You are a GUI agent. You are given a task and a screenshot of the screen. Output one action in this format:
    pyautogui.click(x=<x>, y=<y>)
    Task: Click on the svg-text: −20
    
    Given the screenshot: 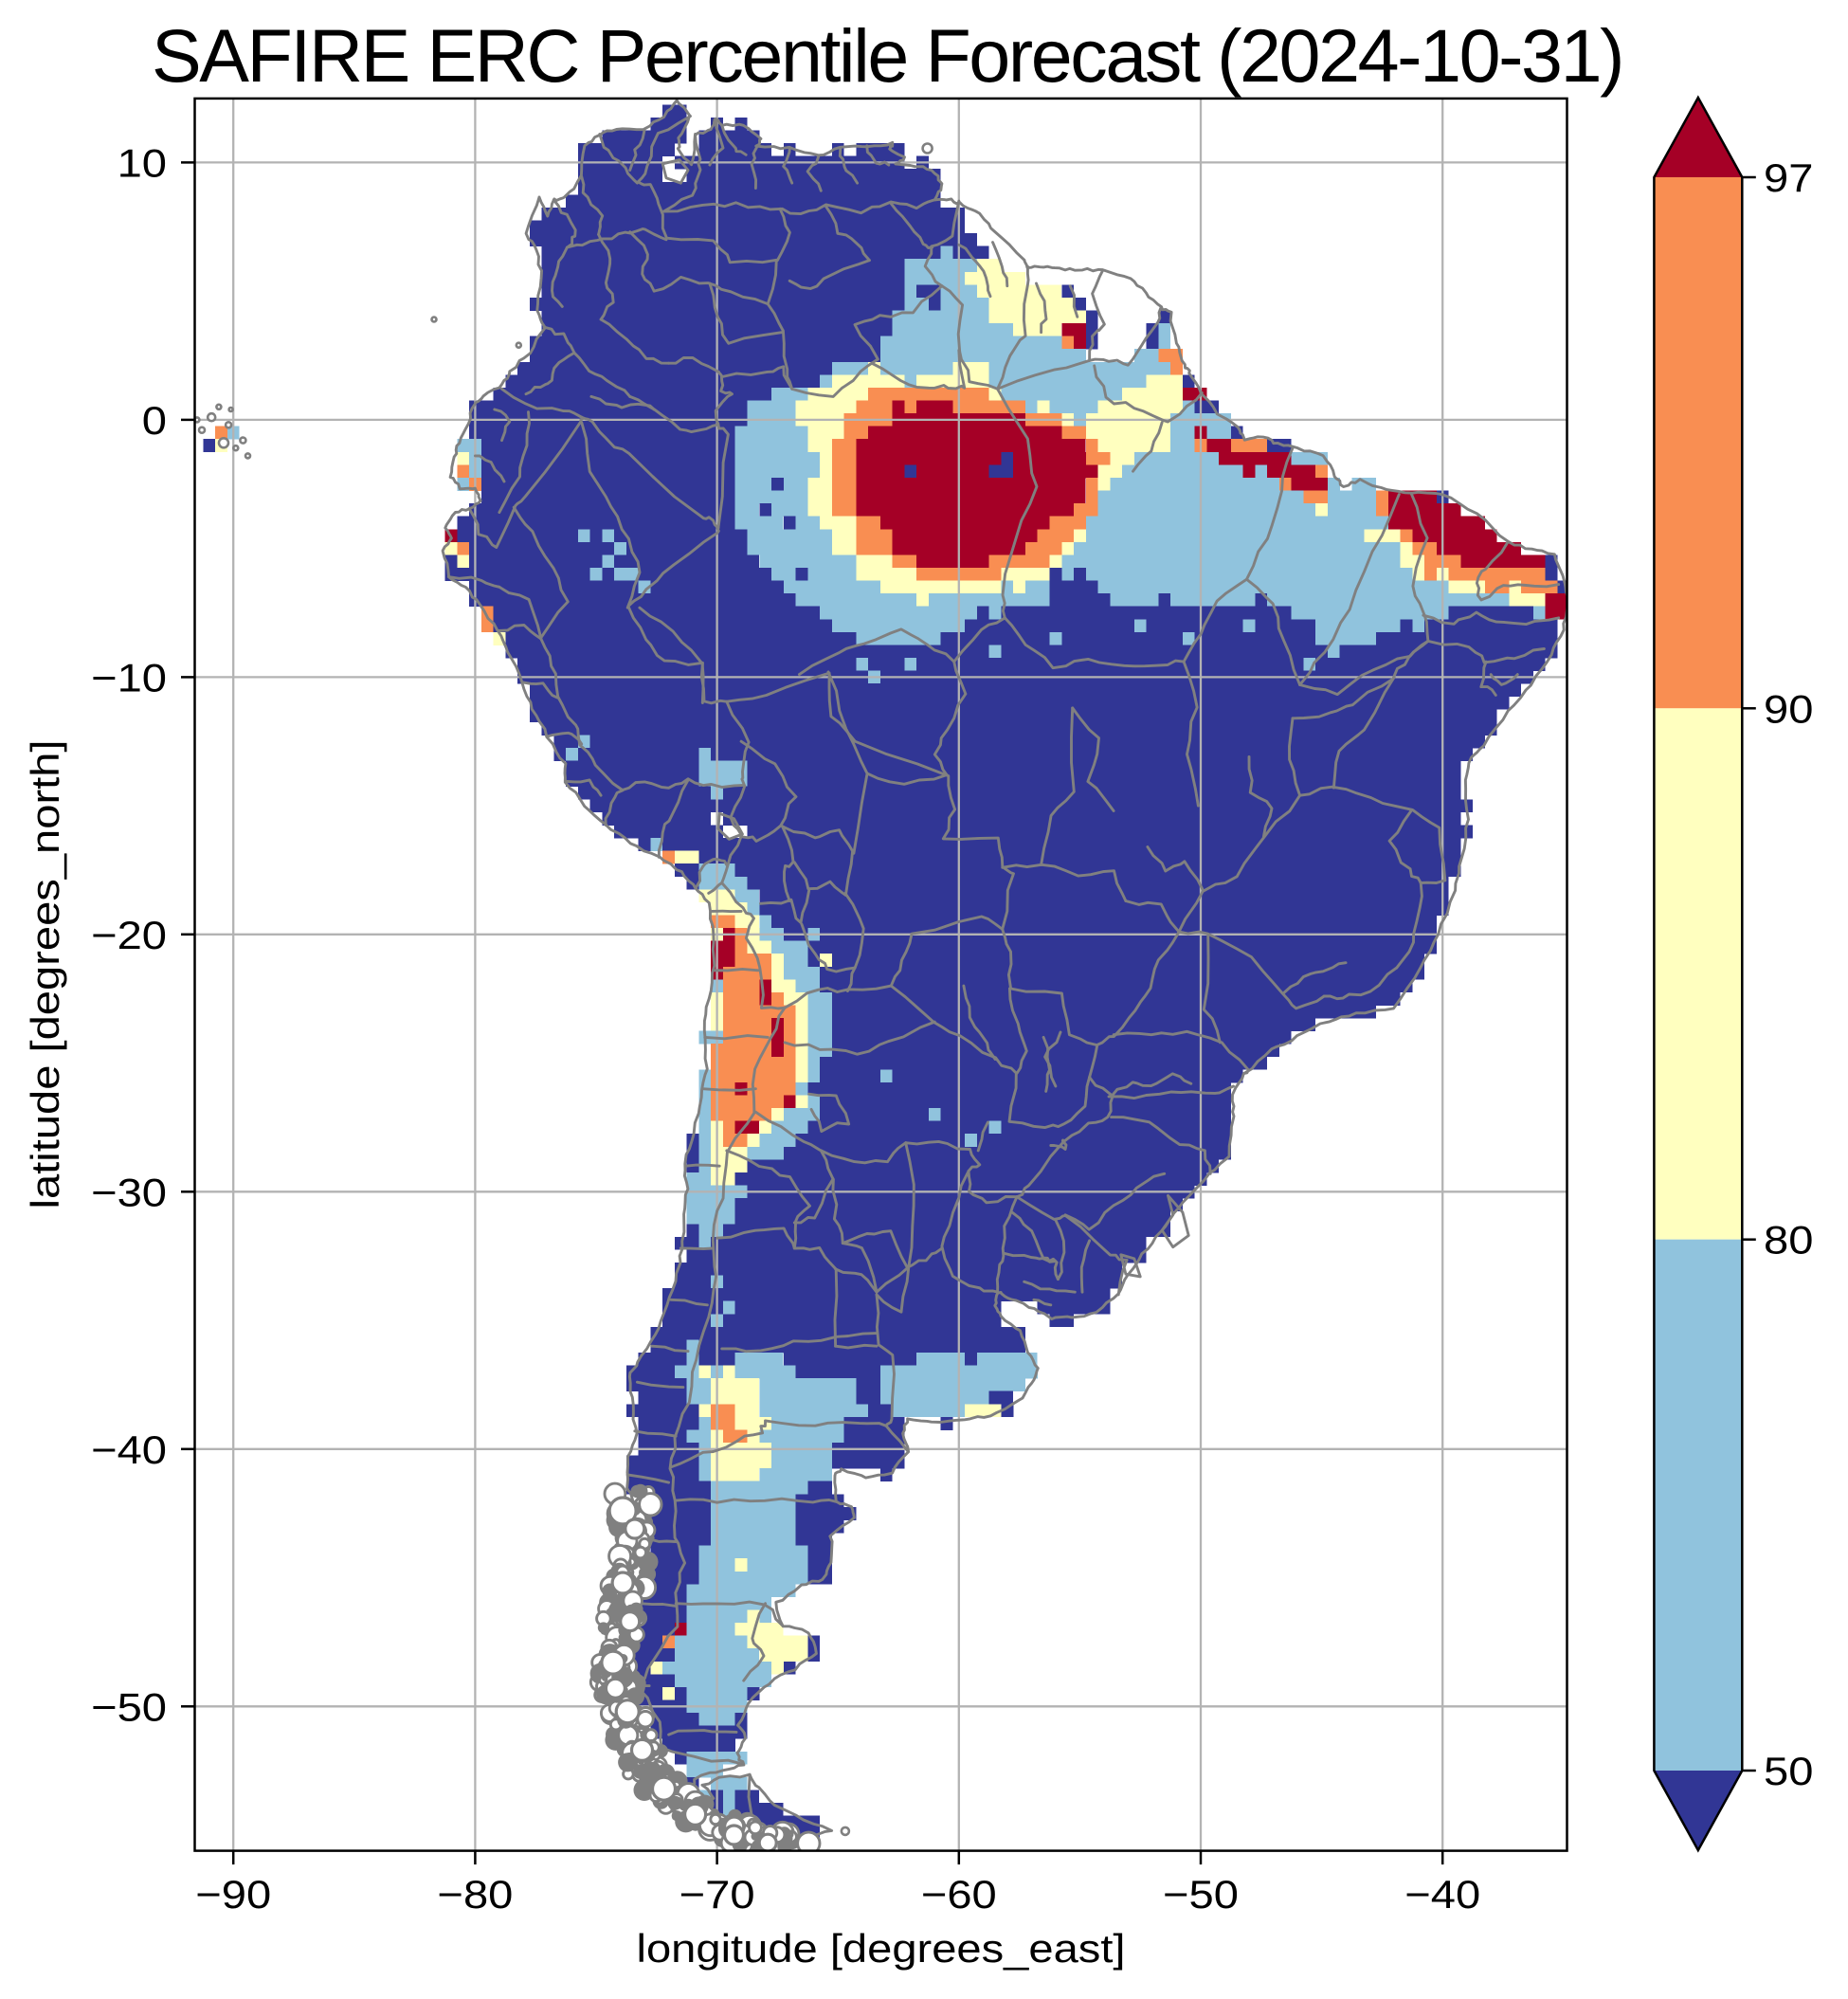 What is the action you would take?
    pyautogui.click(x=129, y=936)
    